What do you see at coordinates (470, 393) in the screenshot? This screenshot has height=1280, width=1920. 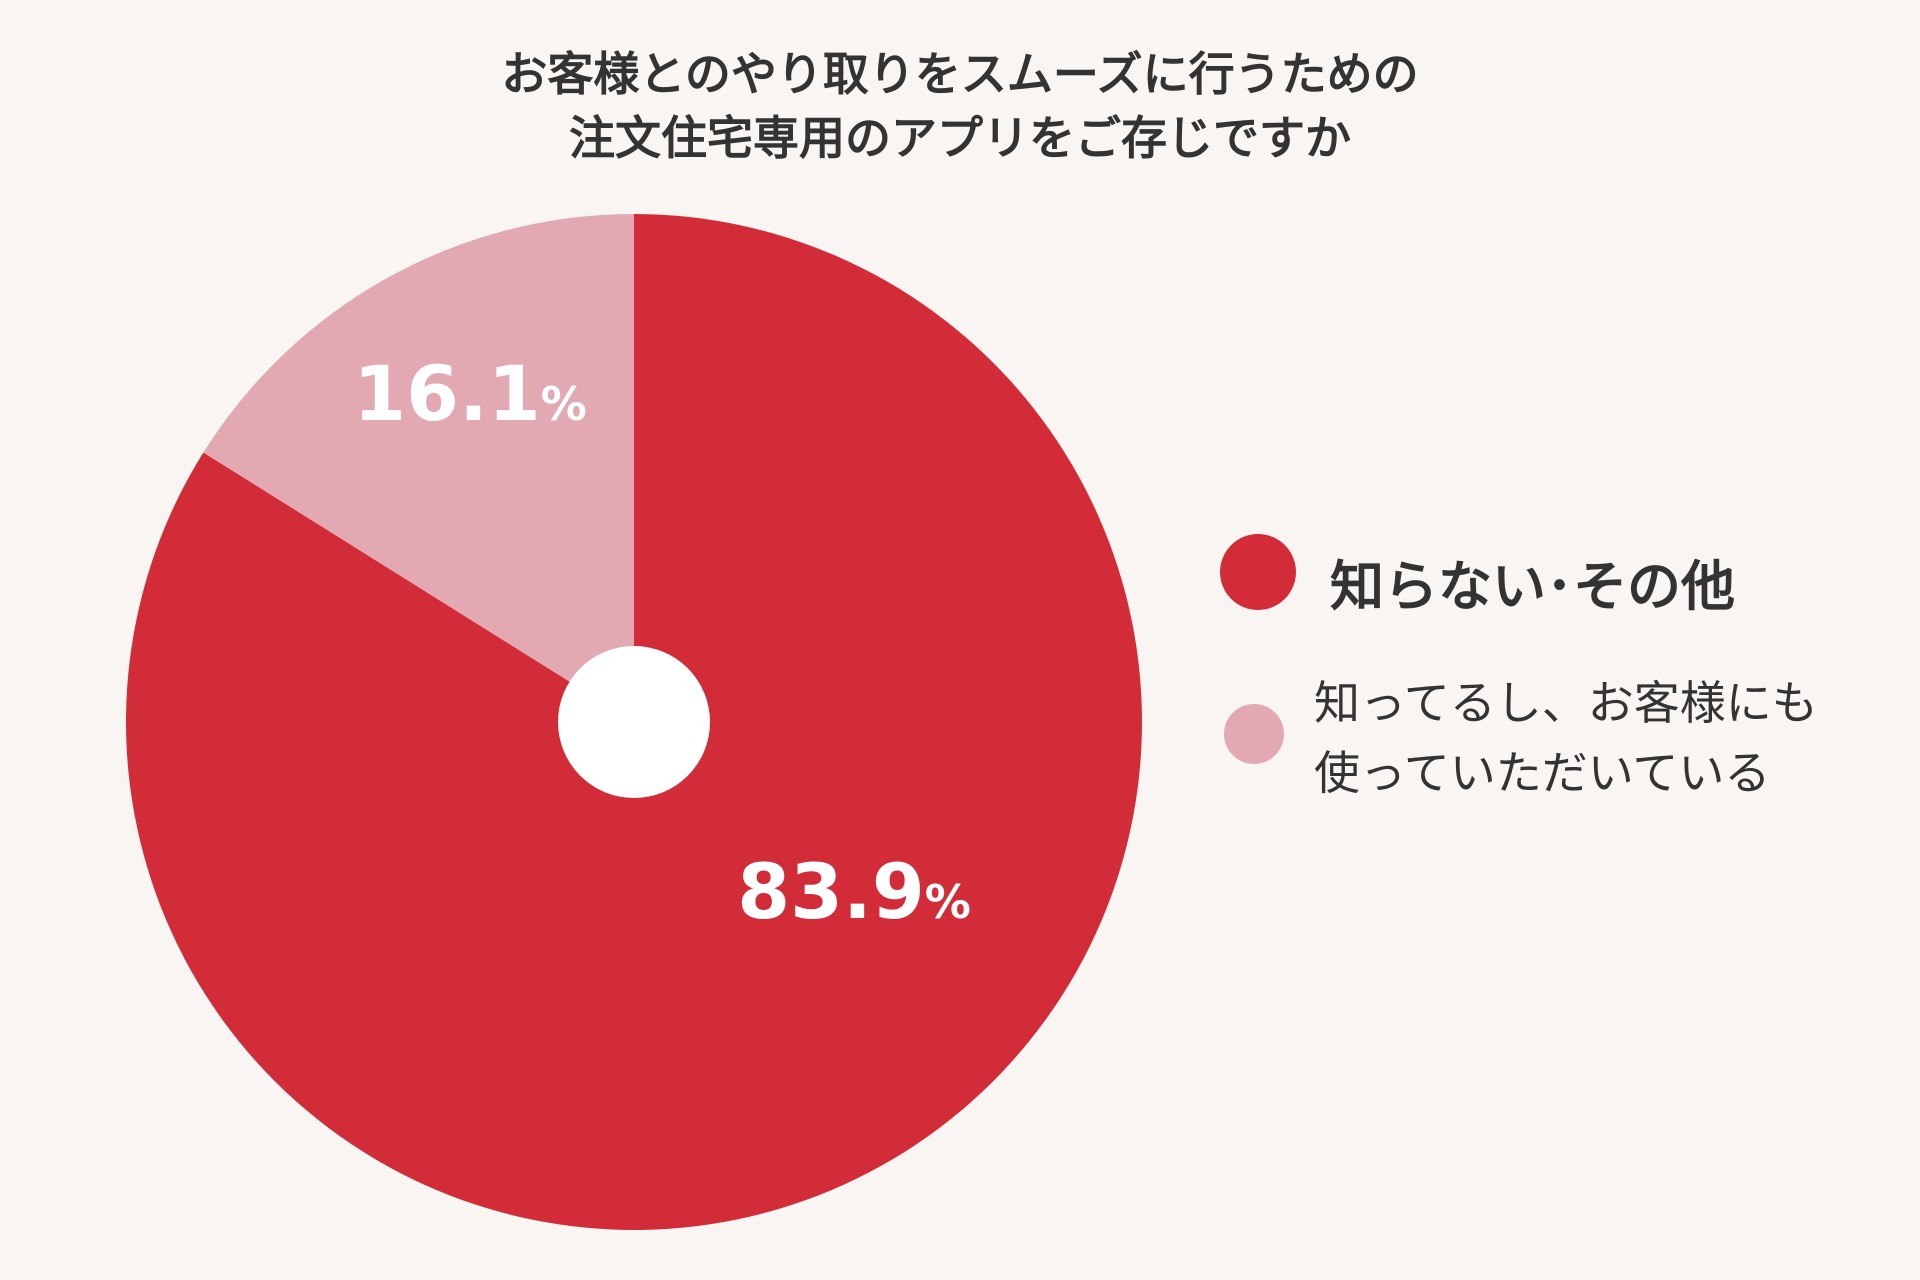 I see `pie-label-using: 16.1%` at bounding box center [470, 393].